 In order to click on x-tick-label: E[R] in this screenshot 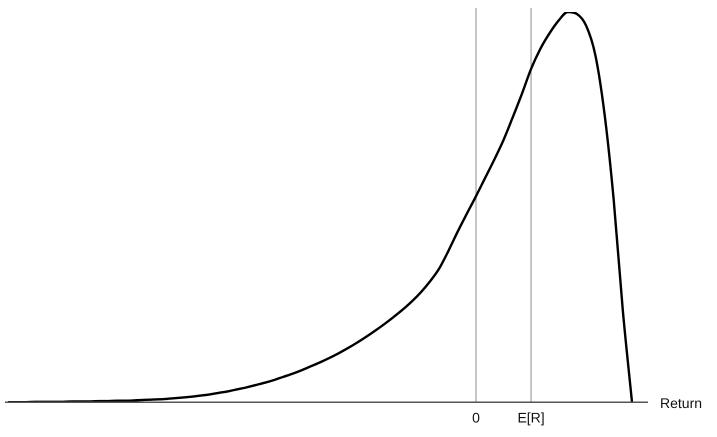, I will do `click(531, 417)`.